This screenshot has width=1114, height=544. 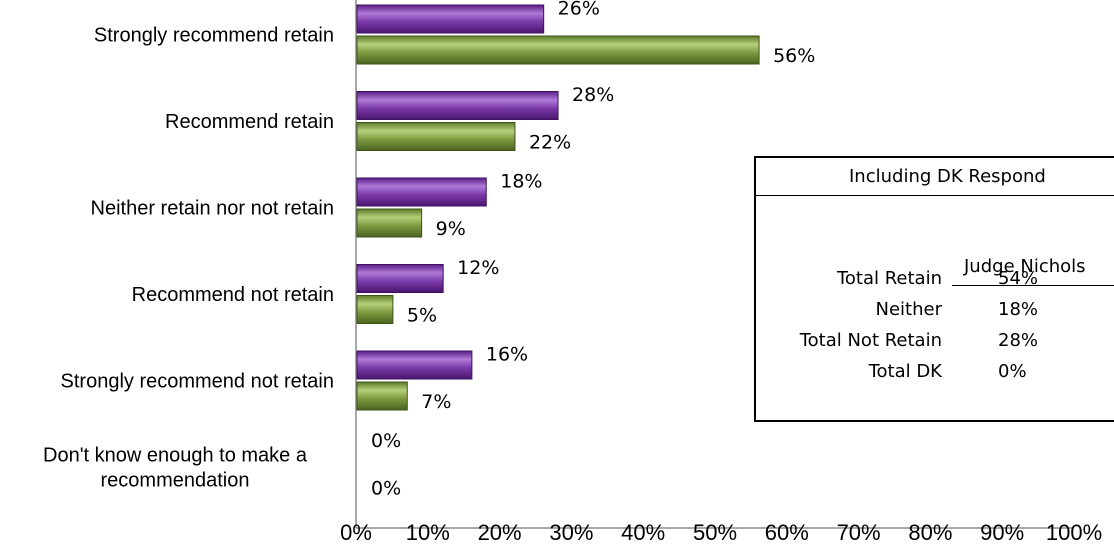 What do you see at coordinates (889, 278) in the screenshot?
I see `summary-row-label: Total Retain` at bounding box center [889, 278].